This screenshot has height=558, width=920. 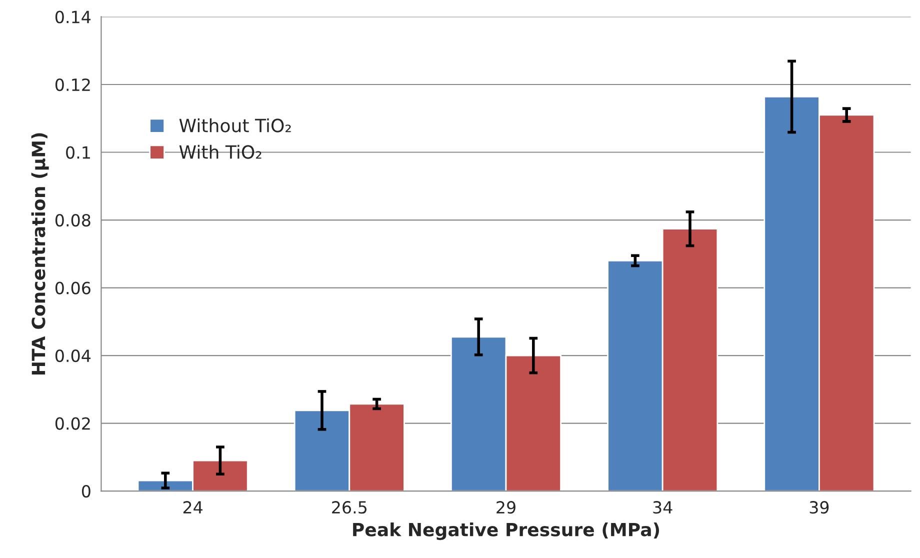 What do you see at coordinates (73, 17) in the screenshot?
I see `y-tick-label: 0.14` at bounding box center [73, 17].